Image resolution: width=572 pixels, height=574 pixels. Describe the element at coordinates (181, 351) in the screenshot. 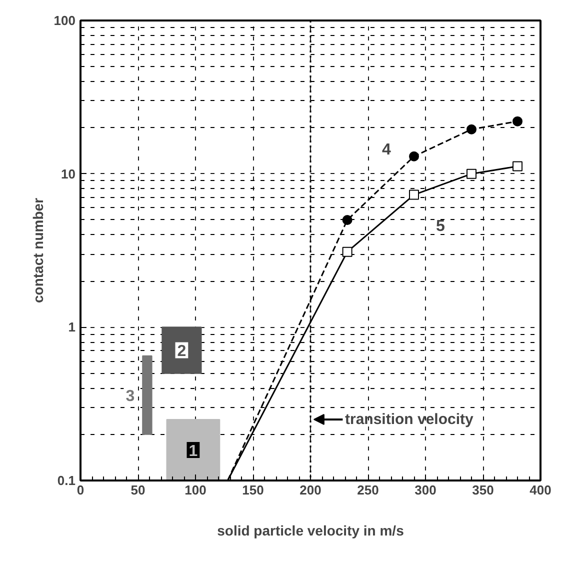

I see `legend-label: 2` at that location.